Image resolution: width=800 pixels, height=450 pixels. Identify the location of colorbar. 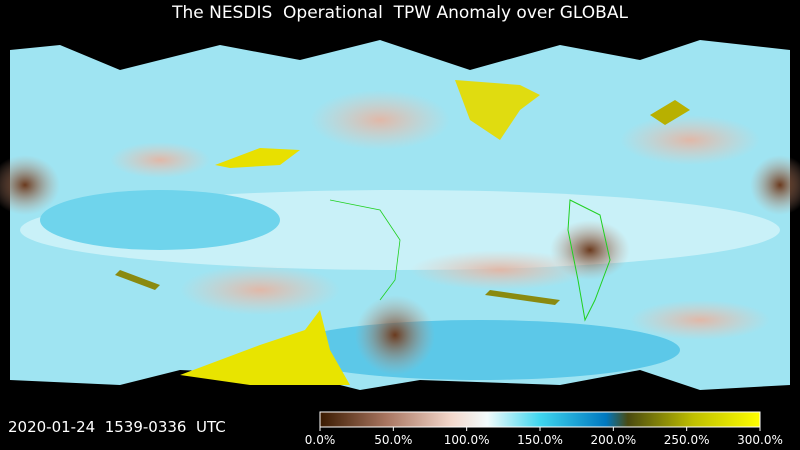
(540, 419).